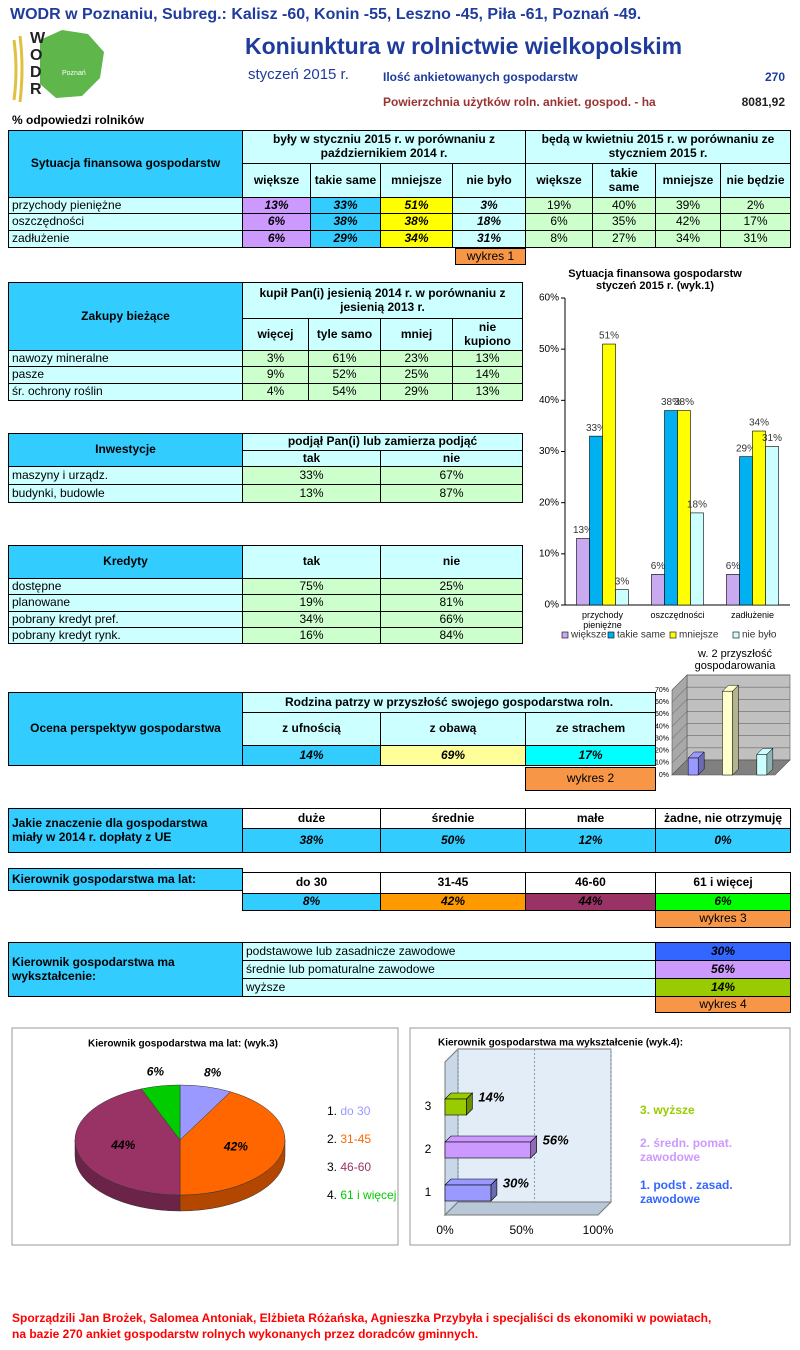  What do you see at coordinates (311, 818) in the screenshot?
I see `column-header: duże` at bounding box center [311, 818].